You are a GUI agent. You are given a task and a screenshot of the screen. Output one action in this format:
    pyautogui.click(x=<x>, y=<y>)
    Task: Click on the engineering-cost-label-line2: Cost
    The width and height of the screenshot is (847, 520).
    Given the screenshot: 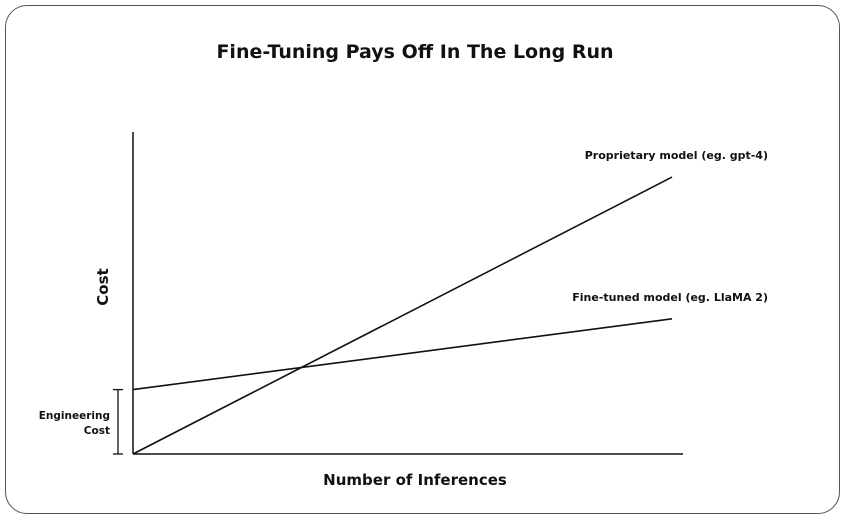 What is the action you would take?
    pyautogui.click(x=97, y=431)
    